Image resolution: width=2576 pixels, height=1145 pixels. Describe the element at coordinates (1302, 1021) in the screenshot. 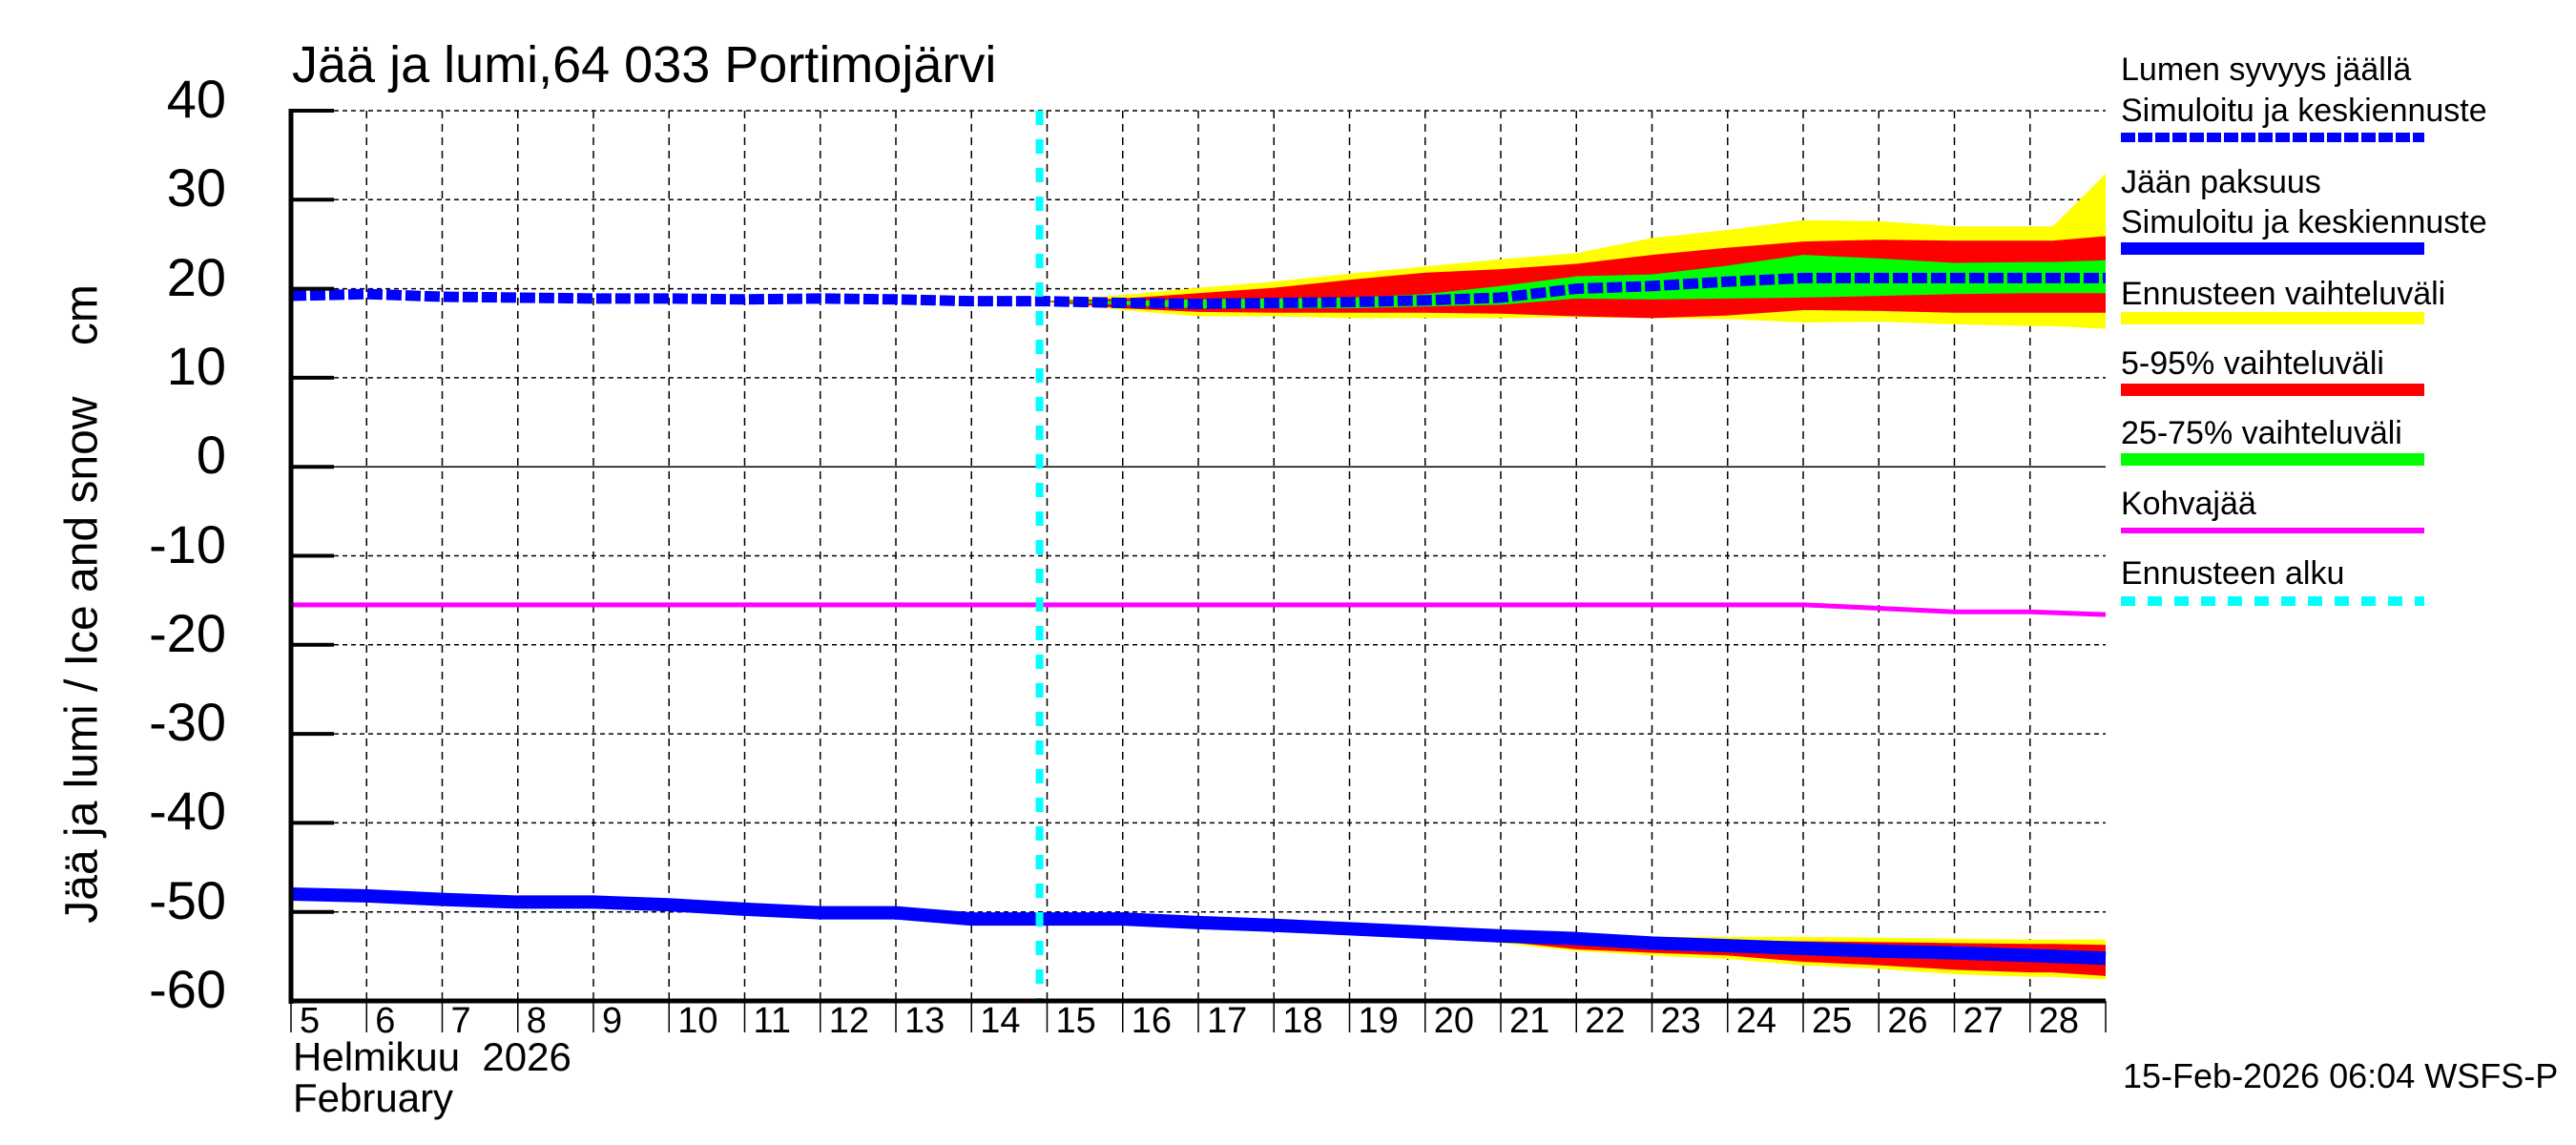

I see `x-tick-label: 18` at that location.